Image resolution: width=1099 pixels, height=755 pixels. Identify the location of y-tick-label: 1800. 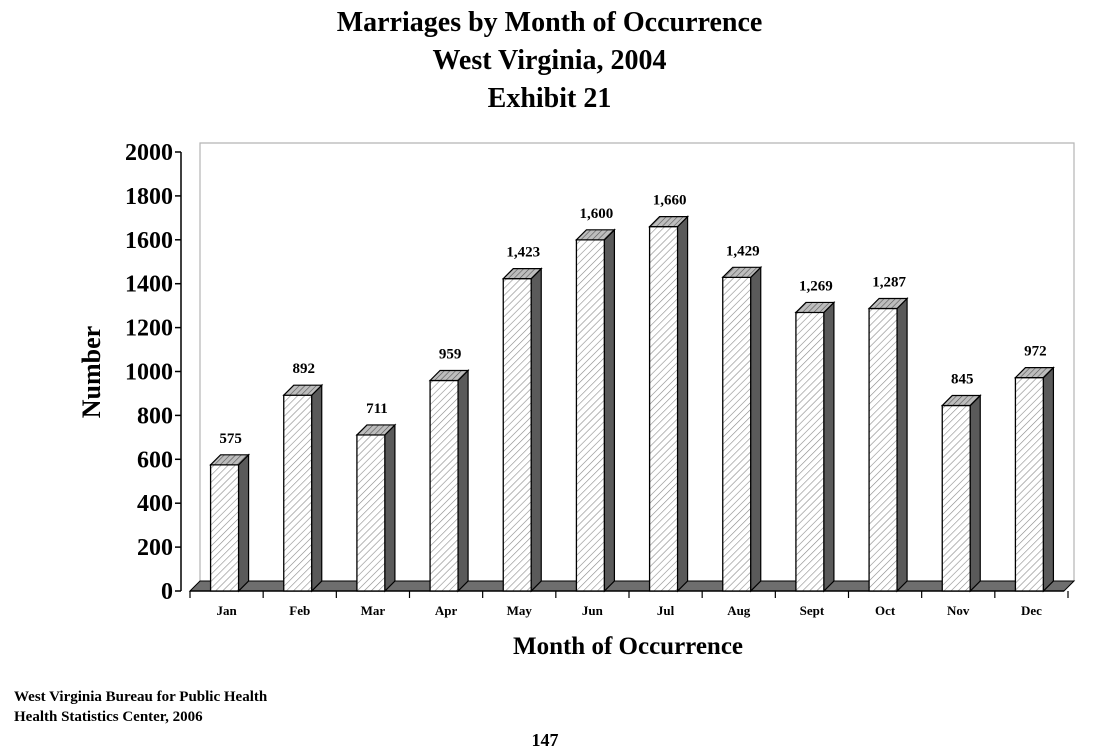
(149, 197).